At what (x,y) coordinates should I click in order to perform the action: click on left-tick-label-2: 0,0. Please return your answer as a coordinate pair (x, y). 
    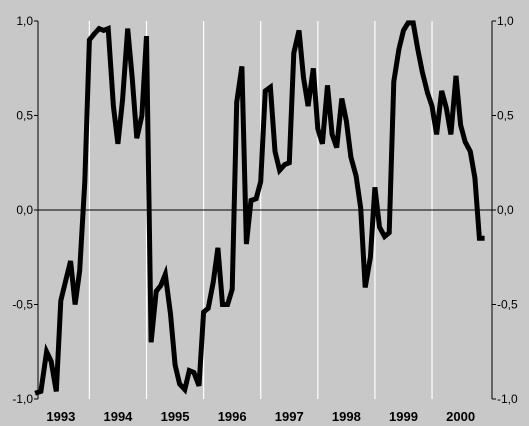
    Looking at the image, I should click on (24, 210).